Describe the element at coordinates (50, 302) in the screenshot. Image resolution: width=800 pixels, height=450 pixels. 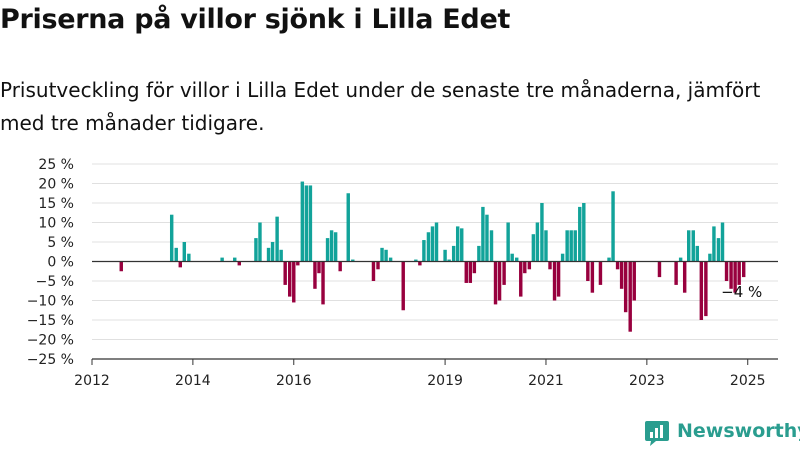
I see `y-tick-label: −10 %` at that location.